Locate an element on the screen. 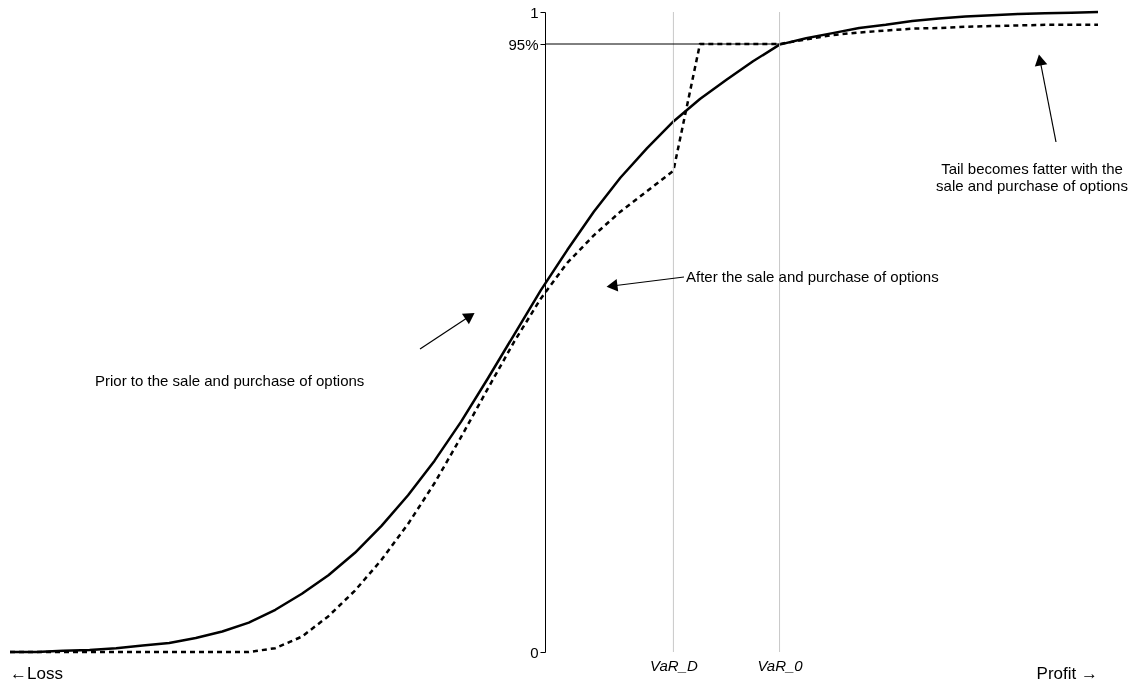 The width and height of the screenshot is (1139, 684). text: ←Loss is located at coordinates (36, 673).